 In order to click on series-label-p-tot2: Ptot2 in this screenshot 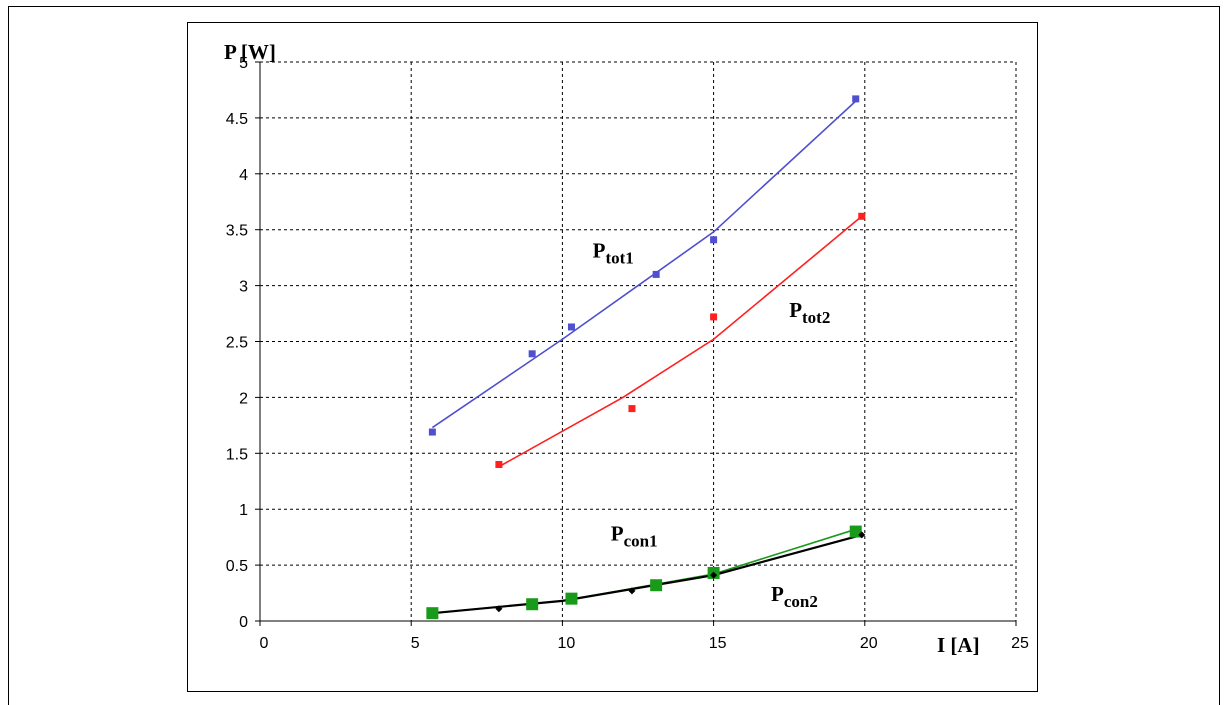, I will do `click(809, 312)`.